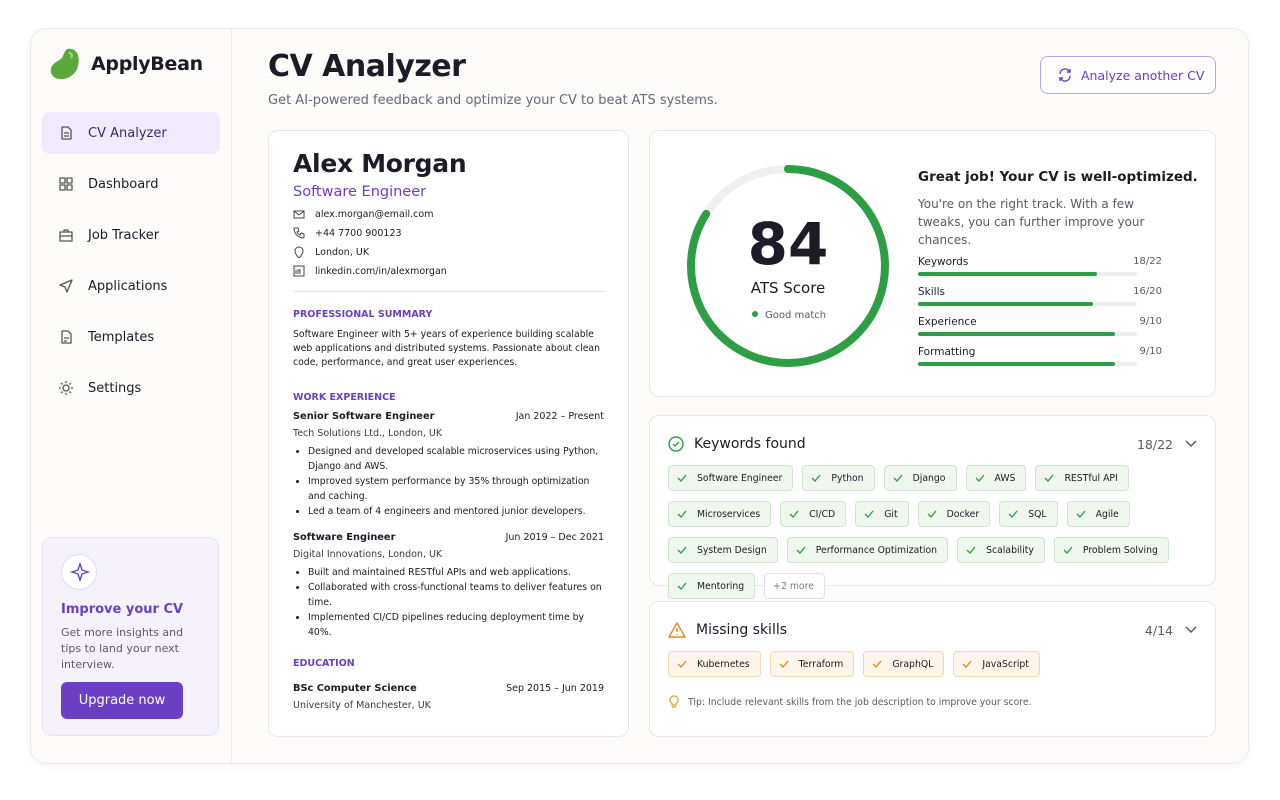  Describe the element at coordinates (368, 554) in the screenshot. I see `job-company-text: Digital Innovations, London, UK` at that location.